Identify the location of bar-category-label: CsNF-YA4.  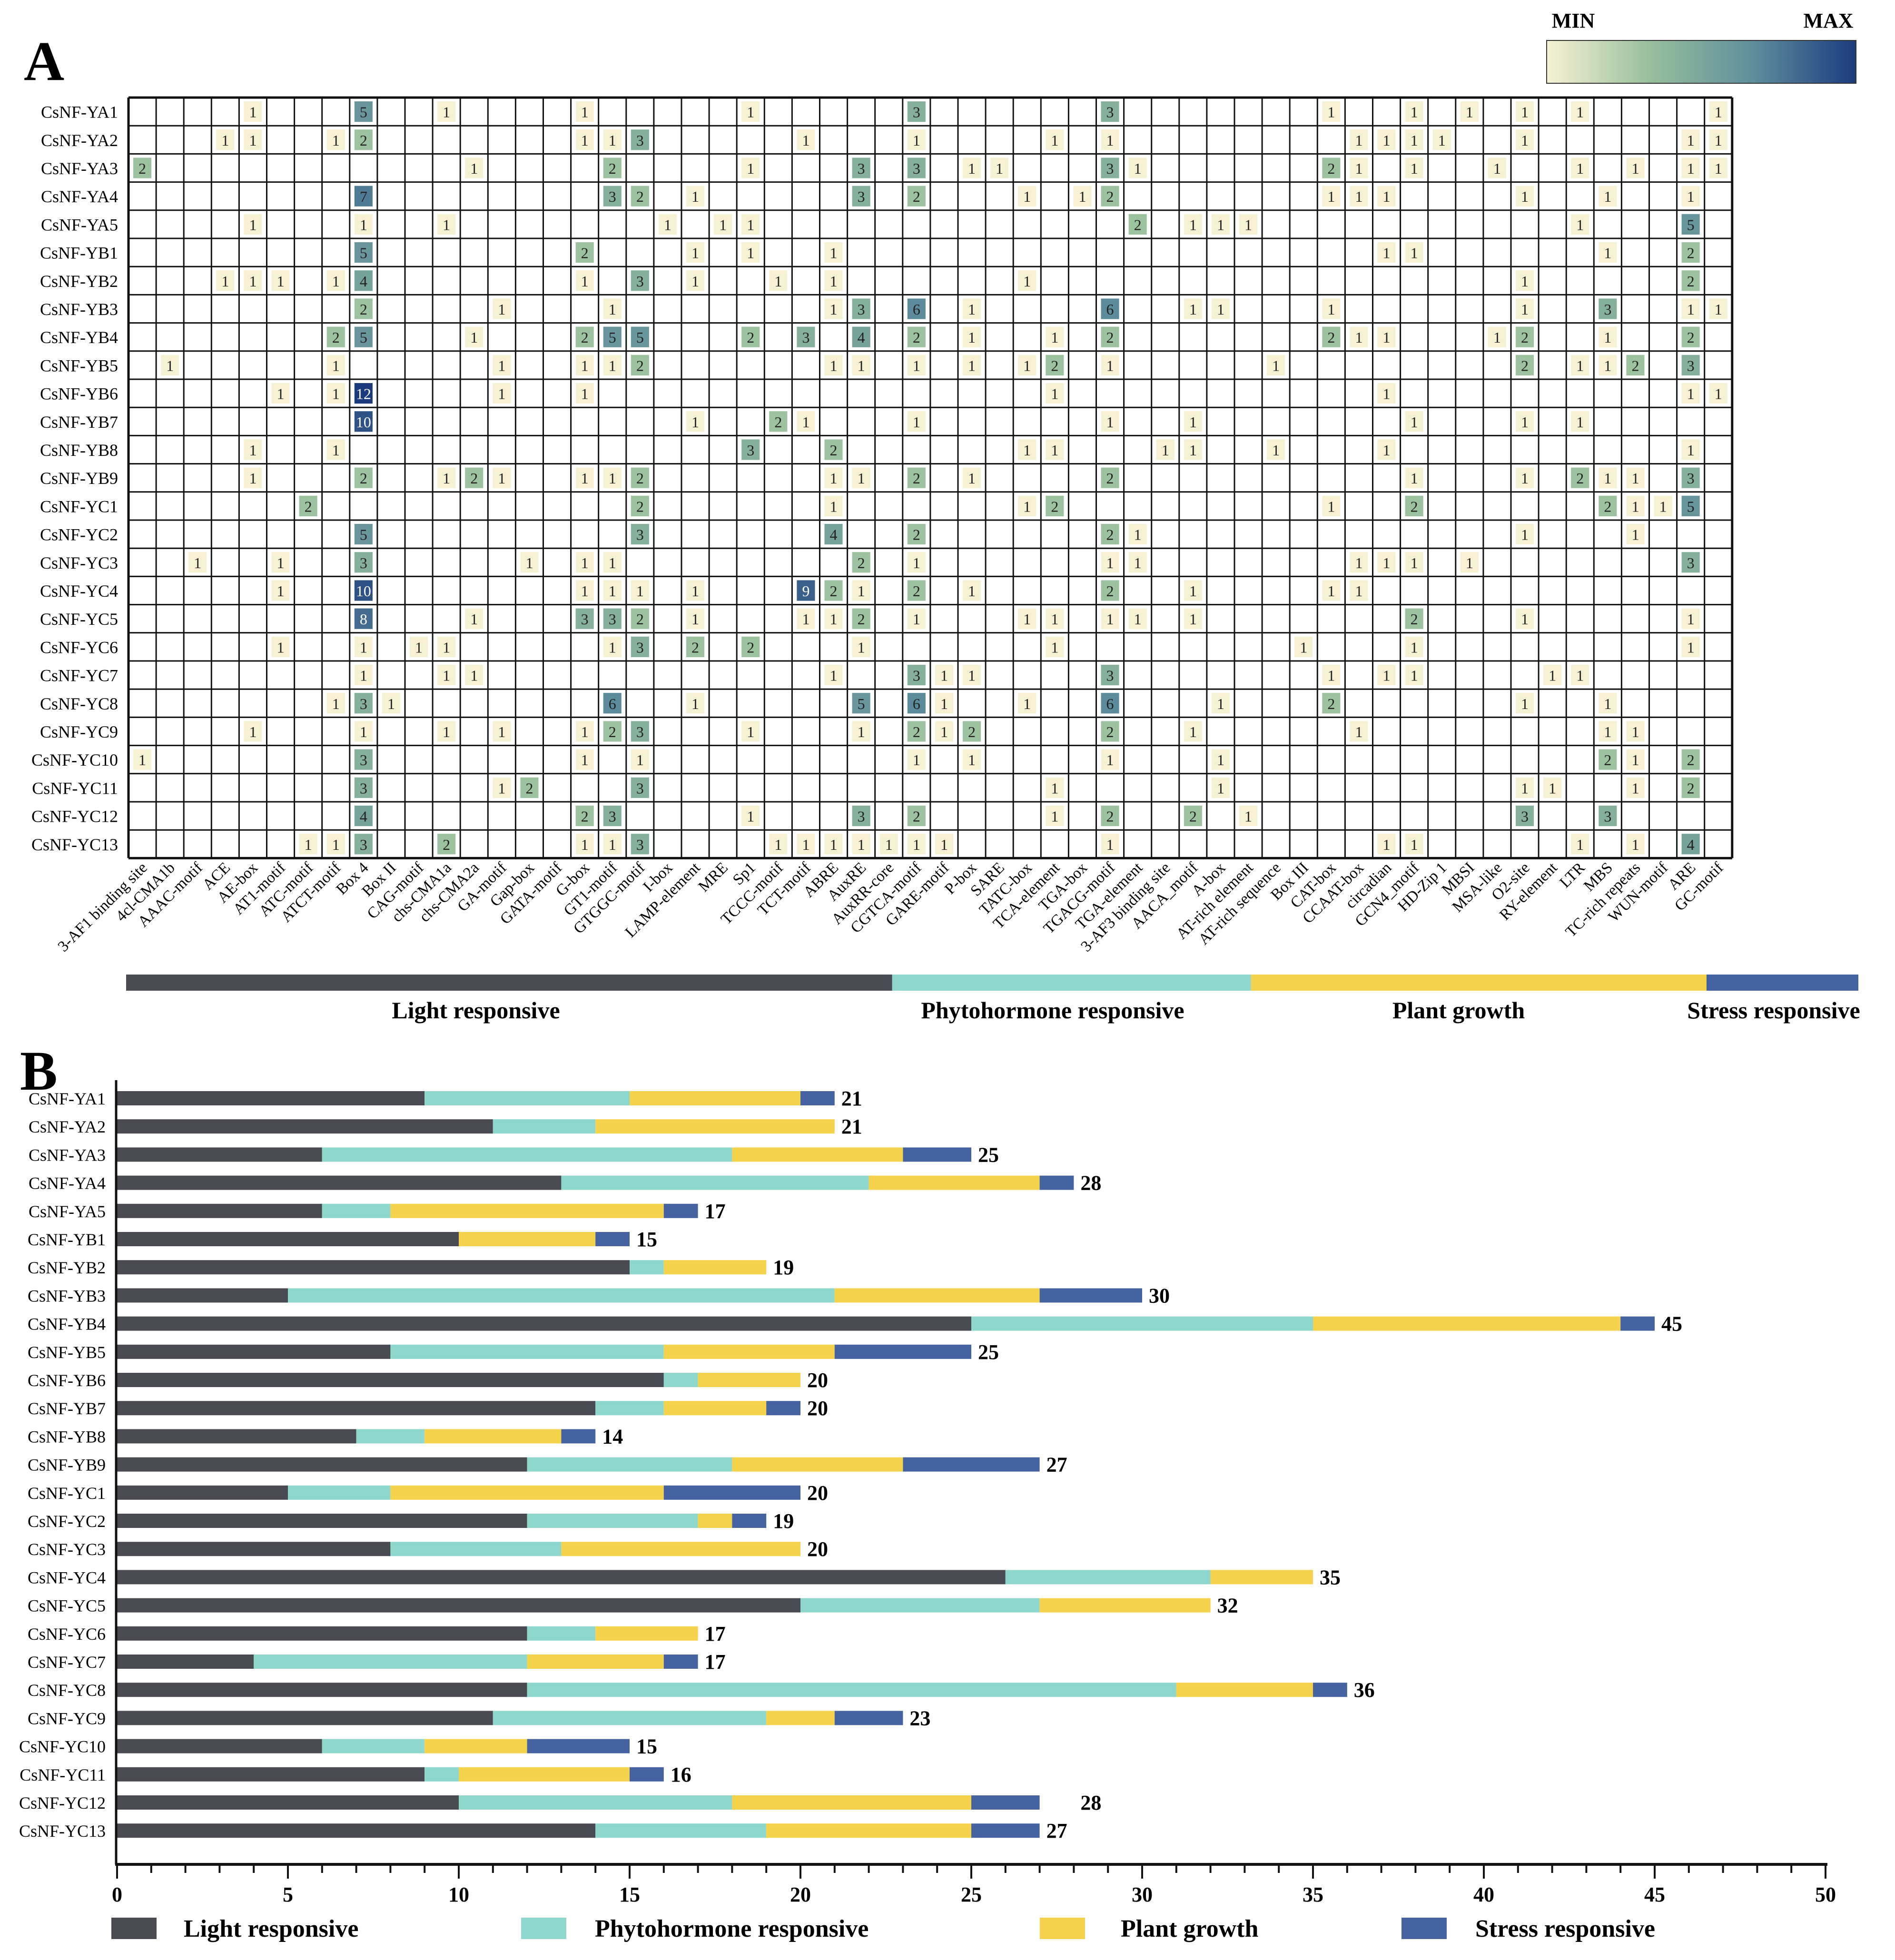
(67, 1183).